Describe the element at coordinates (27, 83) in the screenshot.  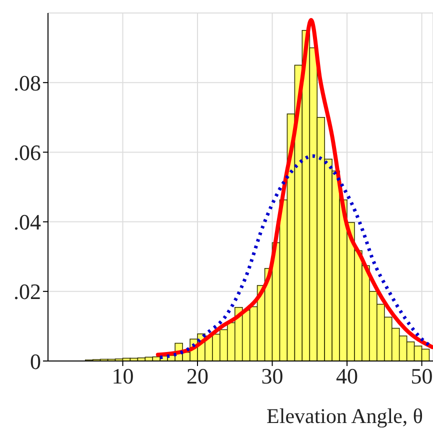
I see `y-tick-label: .08` at that location.